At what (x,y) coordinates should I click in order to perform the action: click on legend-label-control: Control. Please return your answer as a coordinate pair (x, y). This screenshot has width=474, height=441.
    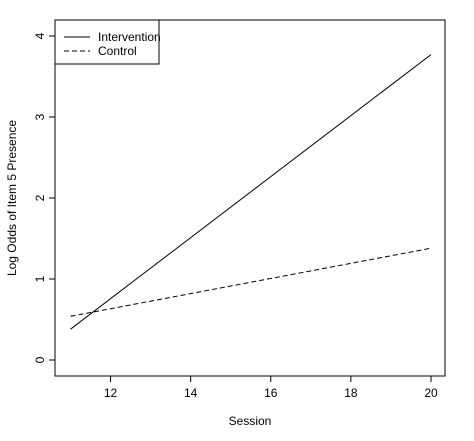
    Looking at the image, I should click on (117, 51).